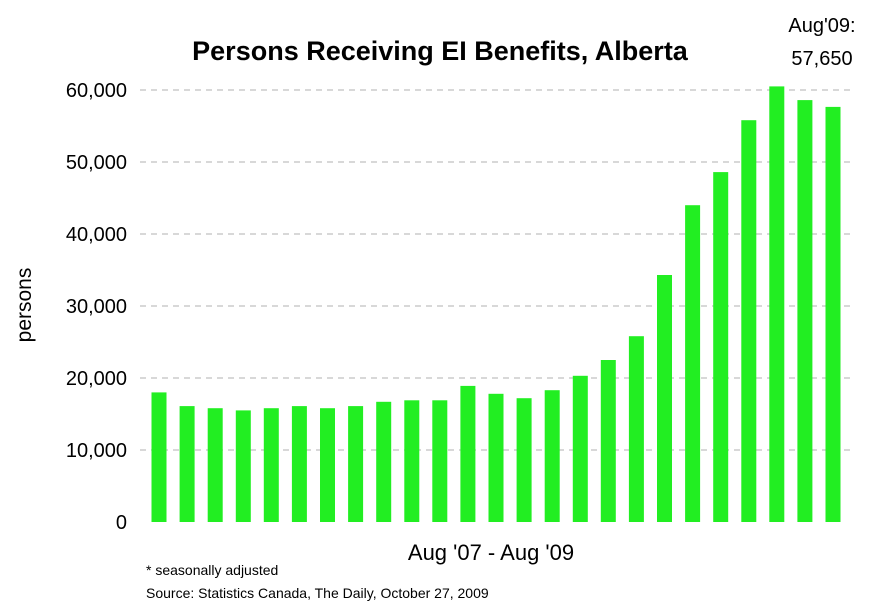  What do you see at coordinates (491, 552) in the screenshot?
I see `x-axis-label: Aug '07 - Aug '09` at bounding box center [491, 552].